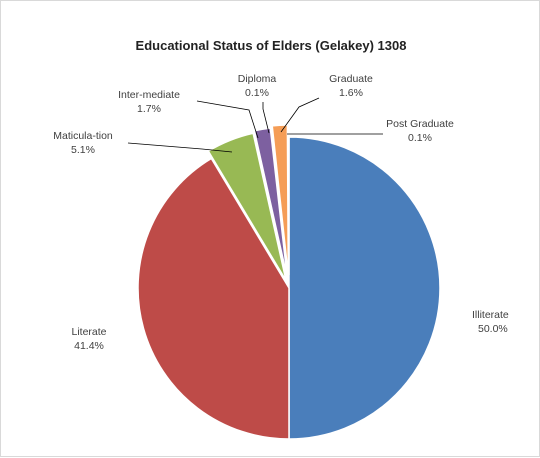 Image resolution: width=540 pixels, height=458 pixels. What do you see at coordinates (490, 315) in the screenshot?
I see `label-illiterate: Illiterate` at bounding box center [490, 315].